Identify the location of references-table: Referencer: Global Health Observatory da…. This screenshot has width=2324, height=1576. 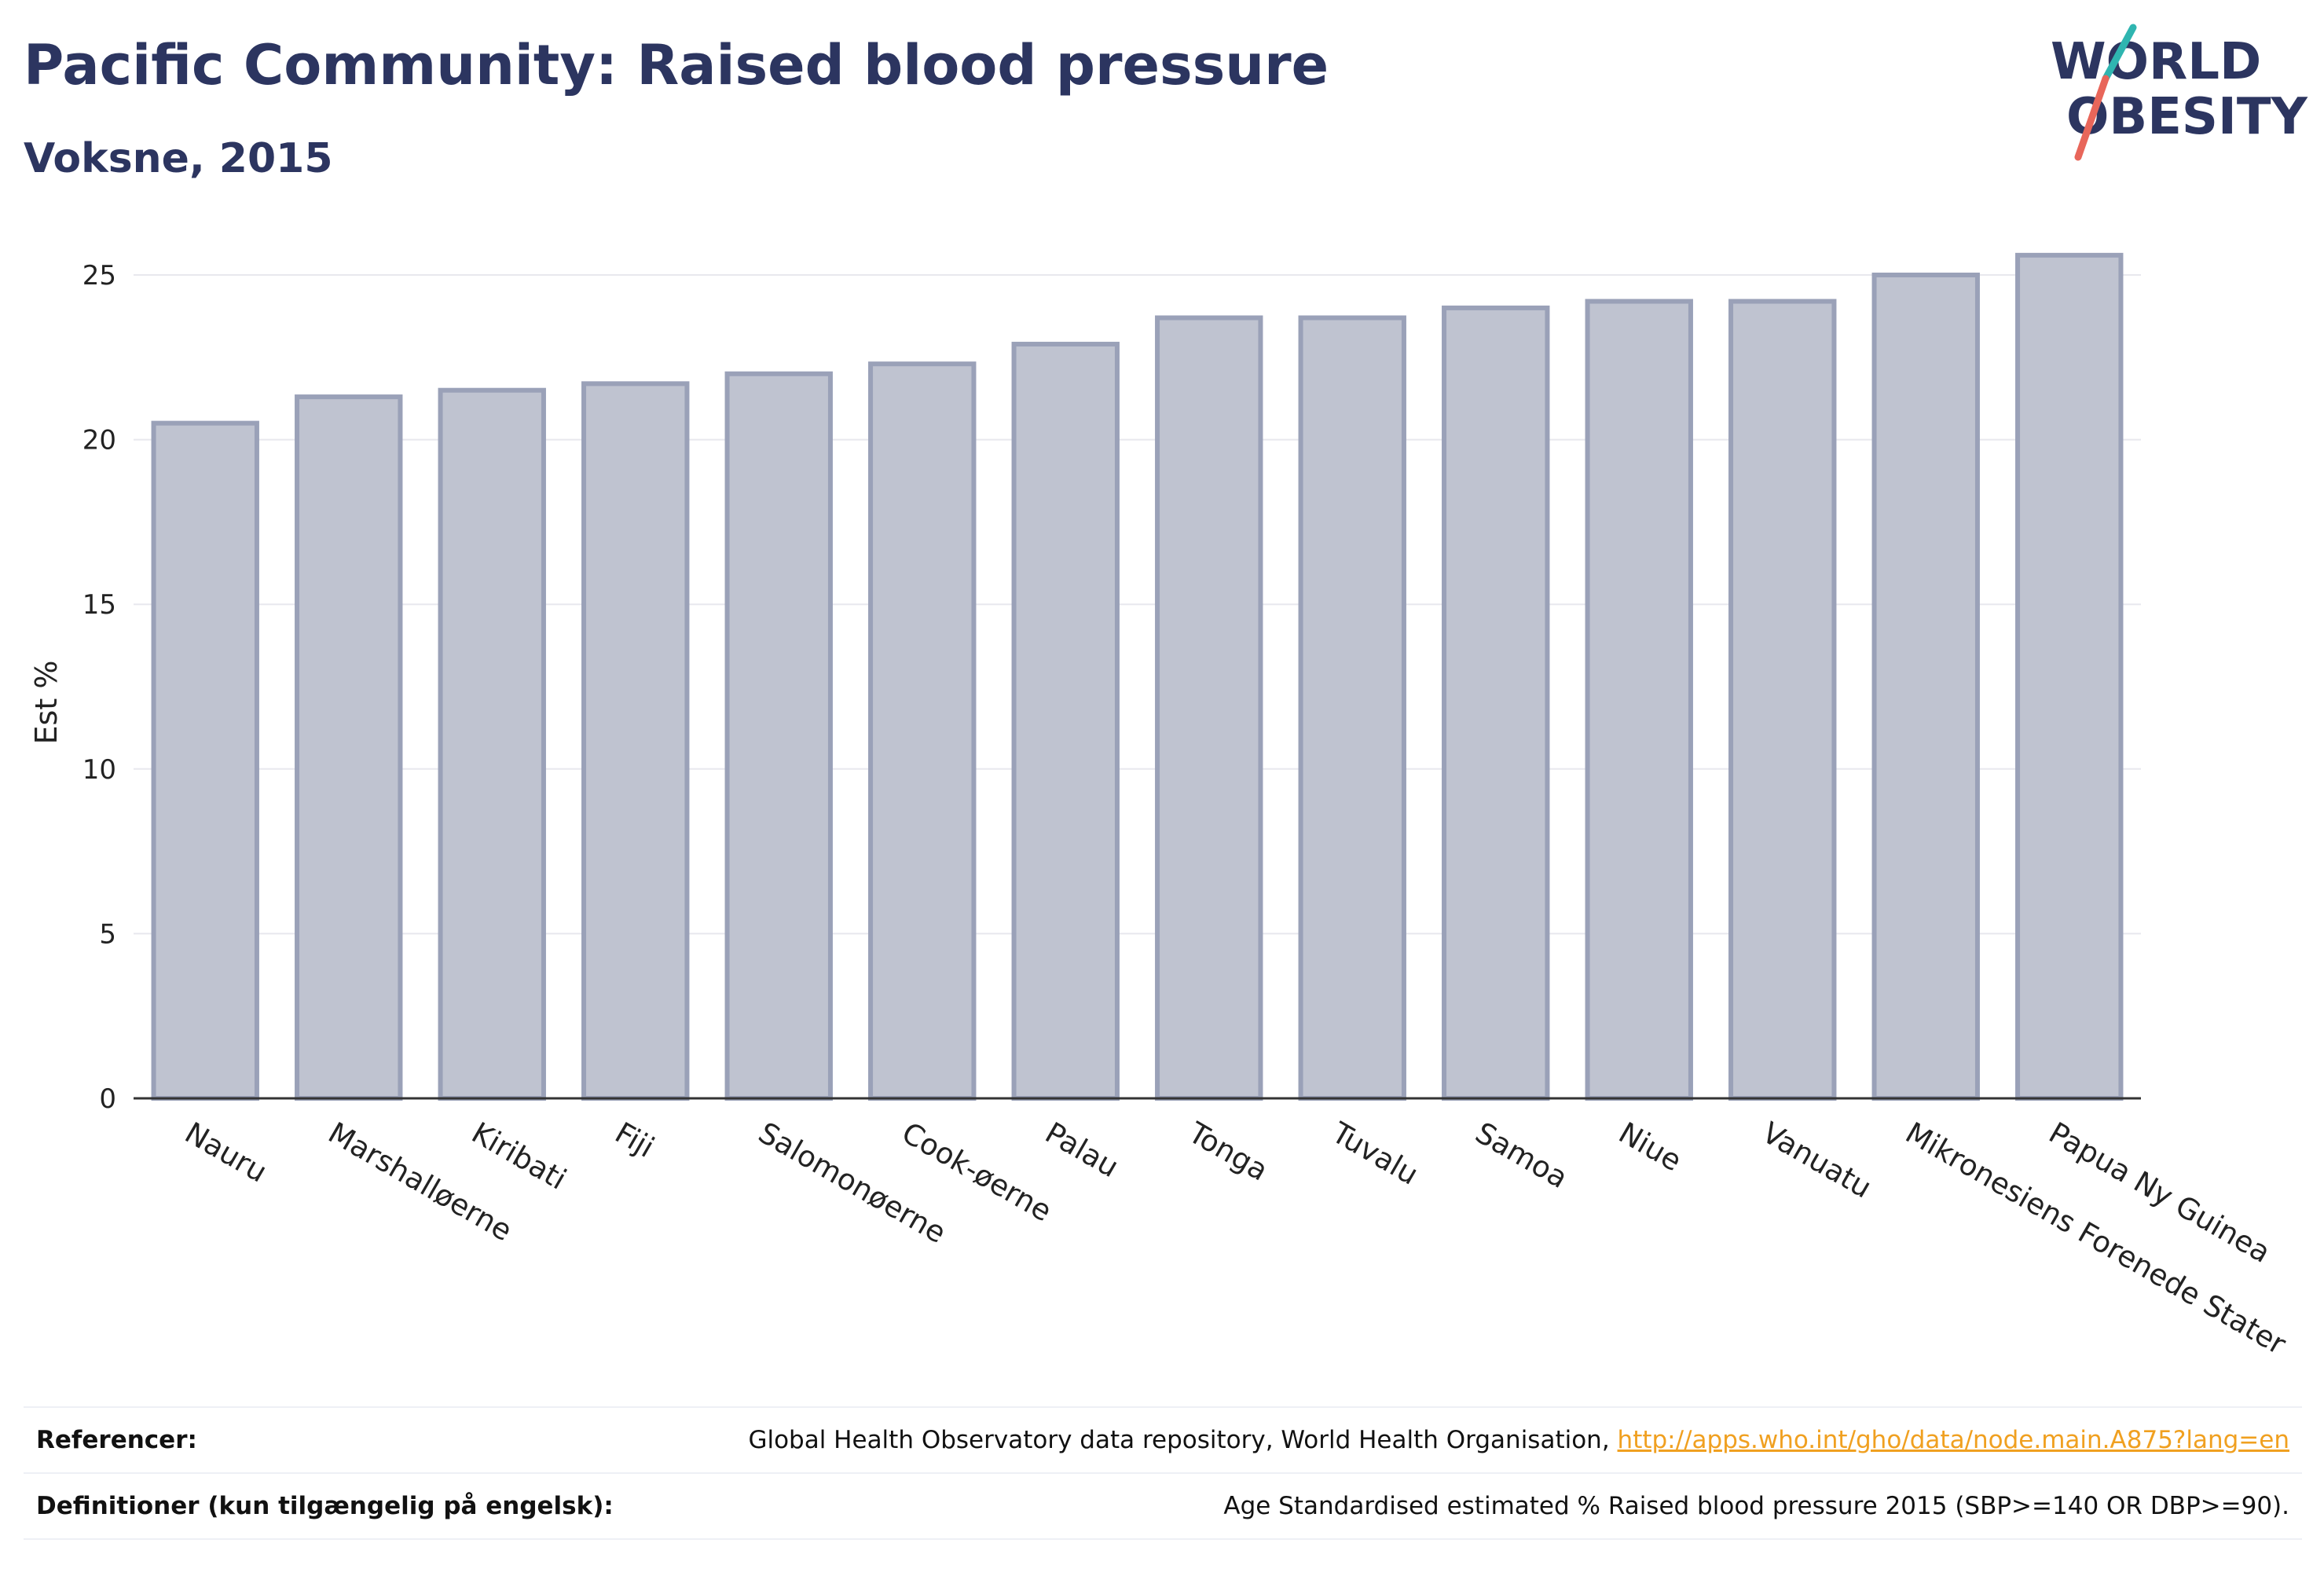
(1163, 1473).